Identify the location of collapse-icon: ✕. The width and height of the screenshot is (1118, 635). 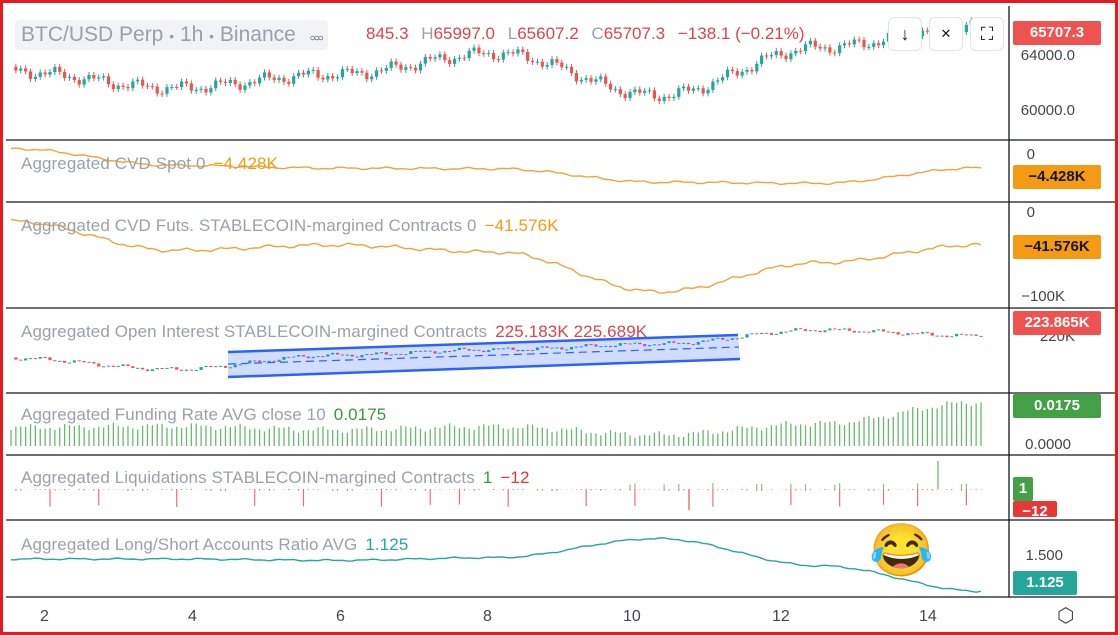
(946, 34).